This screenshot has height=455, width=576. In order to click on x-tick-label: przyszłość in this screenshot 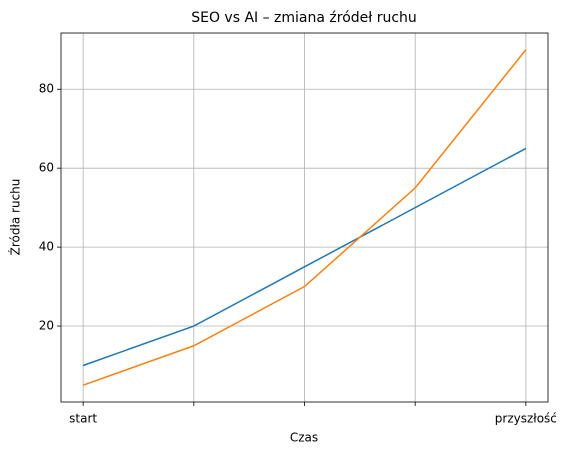, I will do `click(526, 419)`.